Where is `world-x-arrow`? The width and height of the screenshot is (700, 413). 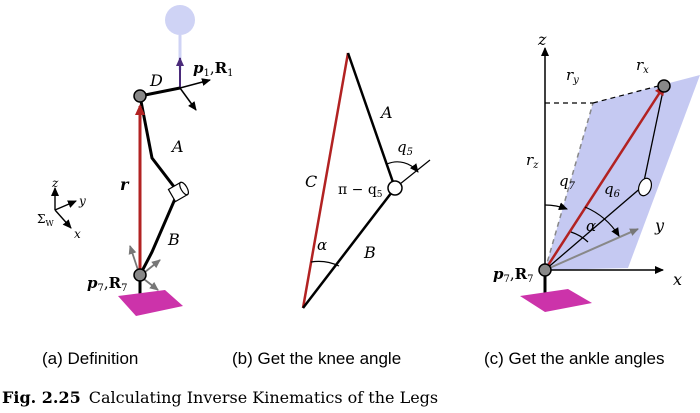
world-x-arrow is located at coordinates (63, 219).